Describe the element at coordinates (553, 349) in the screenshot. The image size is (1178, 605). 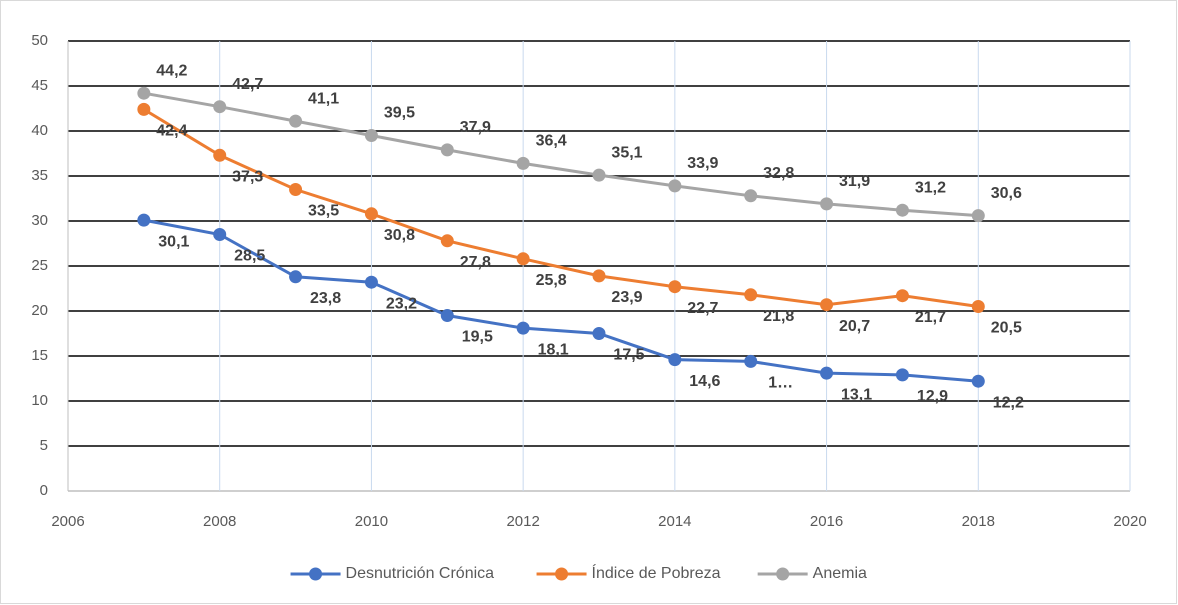
I see `data-label: 18,1` at that location.